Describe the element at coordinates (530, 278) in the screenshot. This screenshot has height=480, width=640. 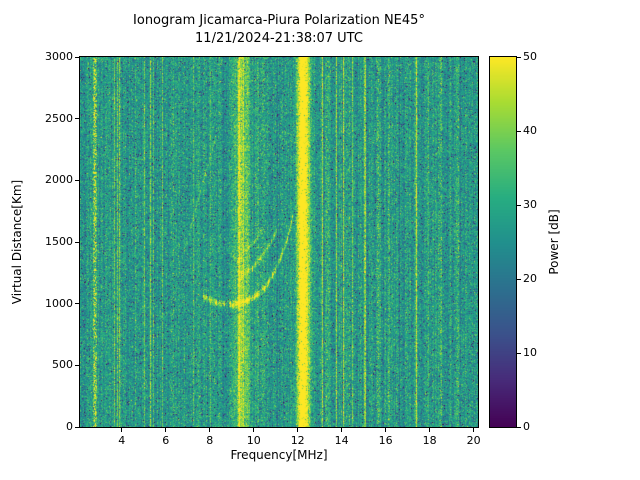
I see `colorbar-tick-label: 20` at that location.